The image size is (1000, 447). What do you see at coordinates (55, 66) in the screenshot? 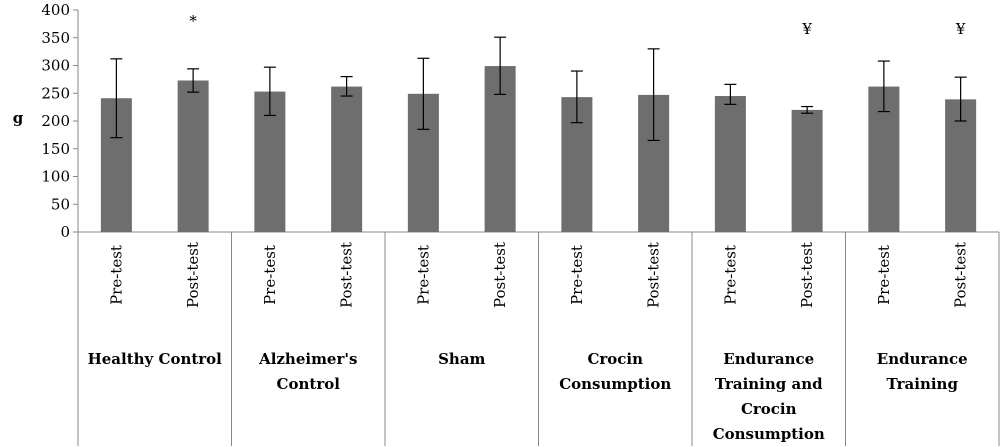
I see `y-tick-label: 300` at bounding box center [55, 66].